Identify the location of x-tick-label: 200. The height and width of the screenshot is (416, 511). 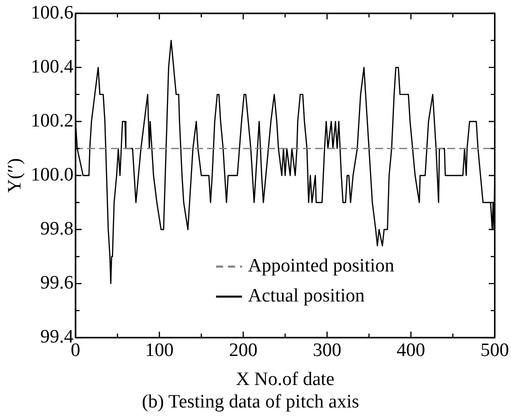
(243, 350).